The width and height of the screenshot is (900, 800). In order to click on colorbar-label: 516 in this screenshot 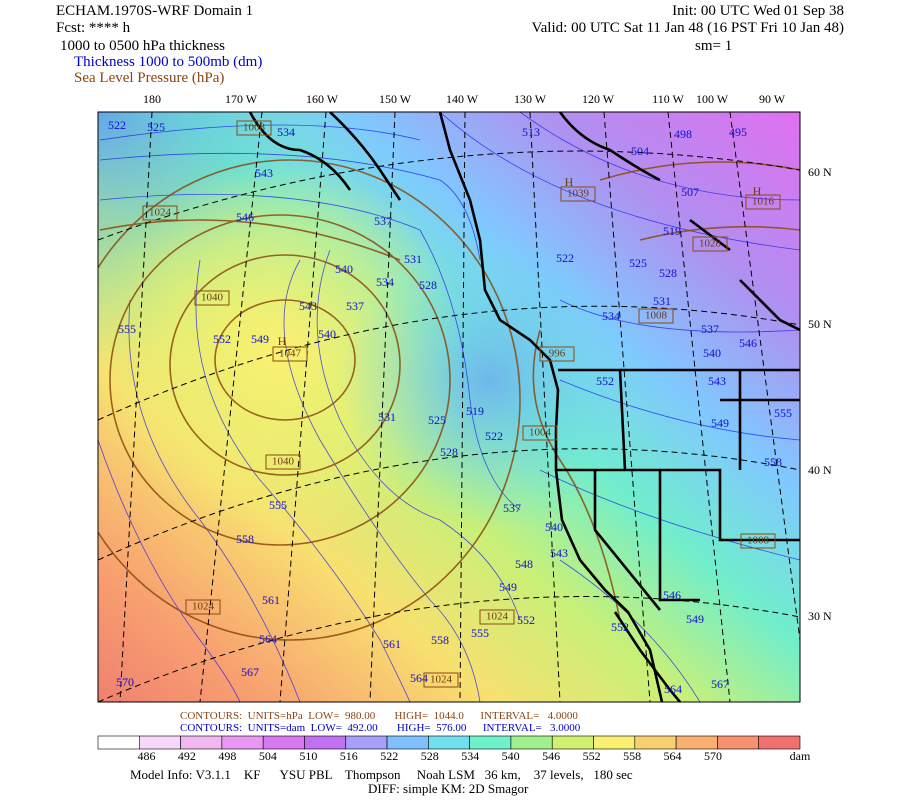, I will do `click(349, 756)`.